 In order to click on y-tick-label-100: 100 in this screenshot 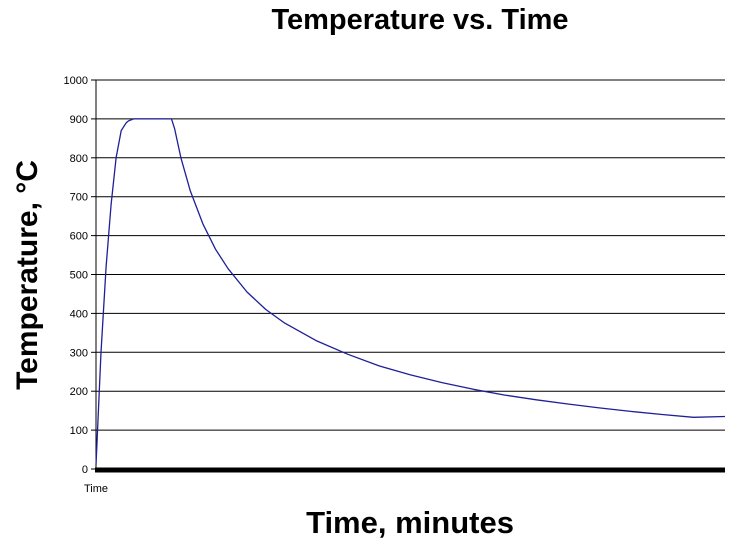, I will do `click(79, 431)`.